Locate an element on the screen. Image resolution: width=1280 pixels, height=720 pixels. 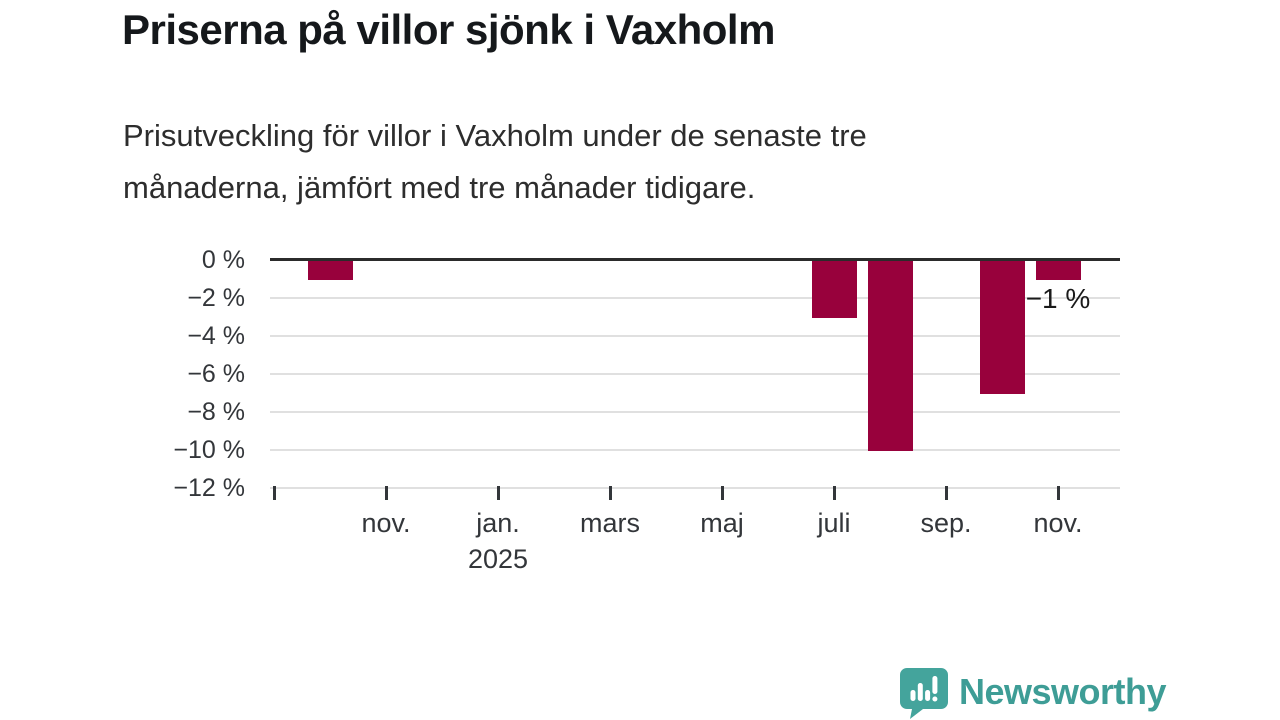
x-axis-label-maj: maj is located at coordinates (722, 523).